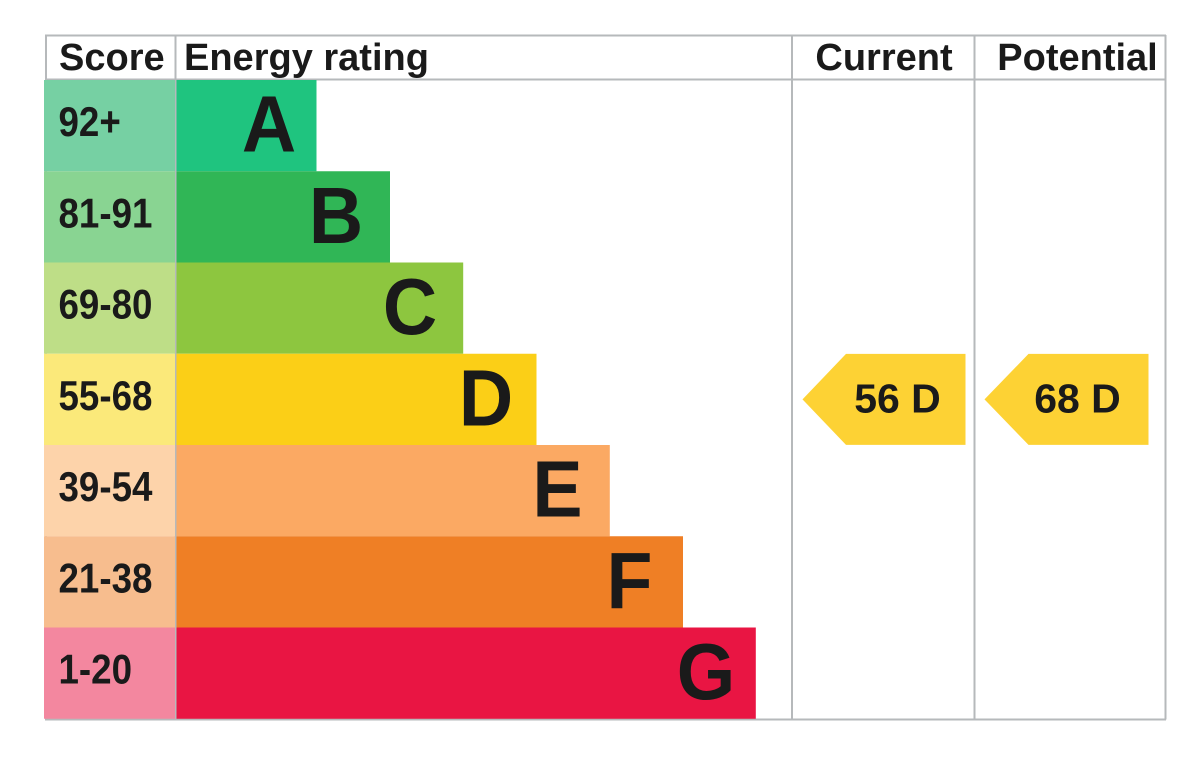 The width and height of the screenshot is (1200, 760). I want to click on svg-text: 69-80, so click(106, 304).